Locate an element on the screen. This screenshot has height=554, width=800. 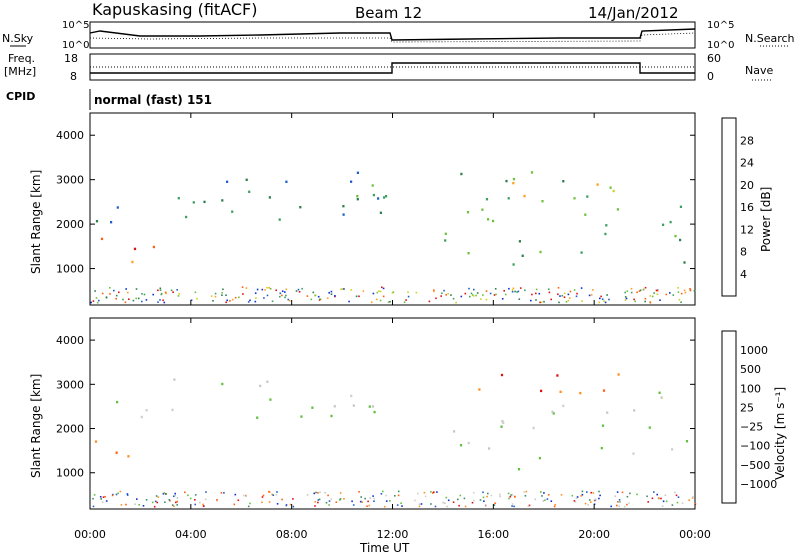
nave-label: Nave is located at coordinates (759, 70).